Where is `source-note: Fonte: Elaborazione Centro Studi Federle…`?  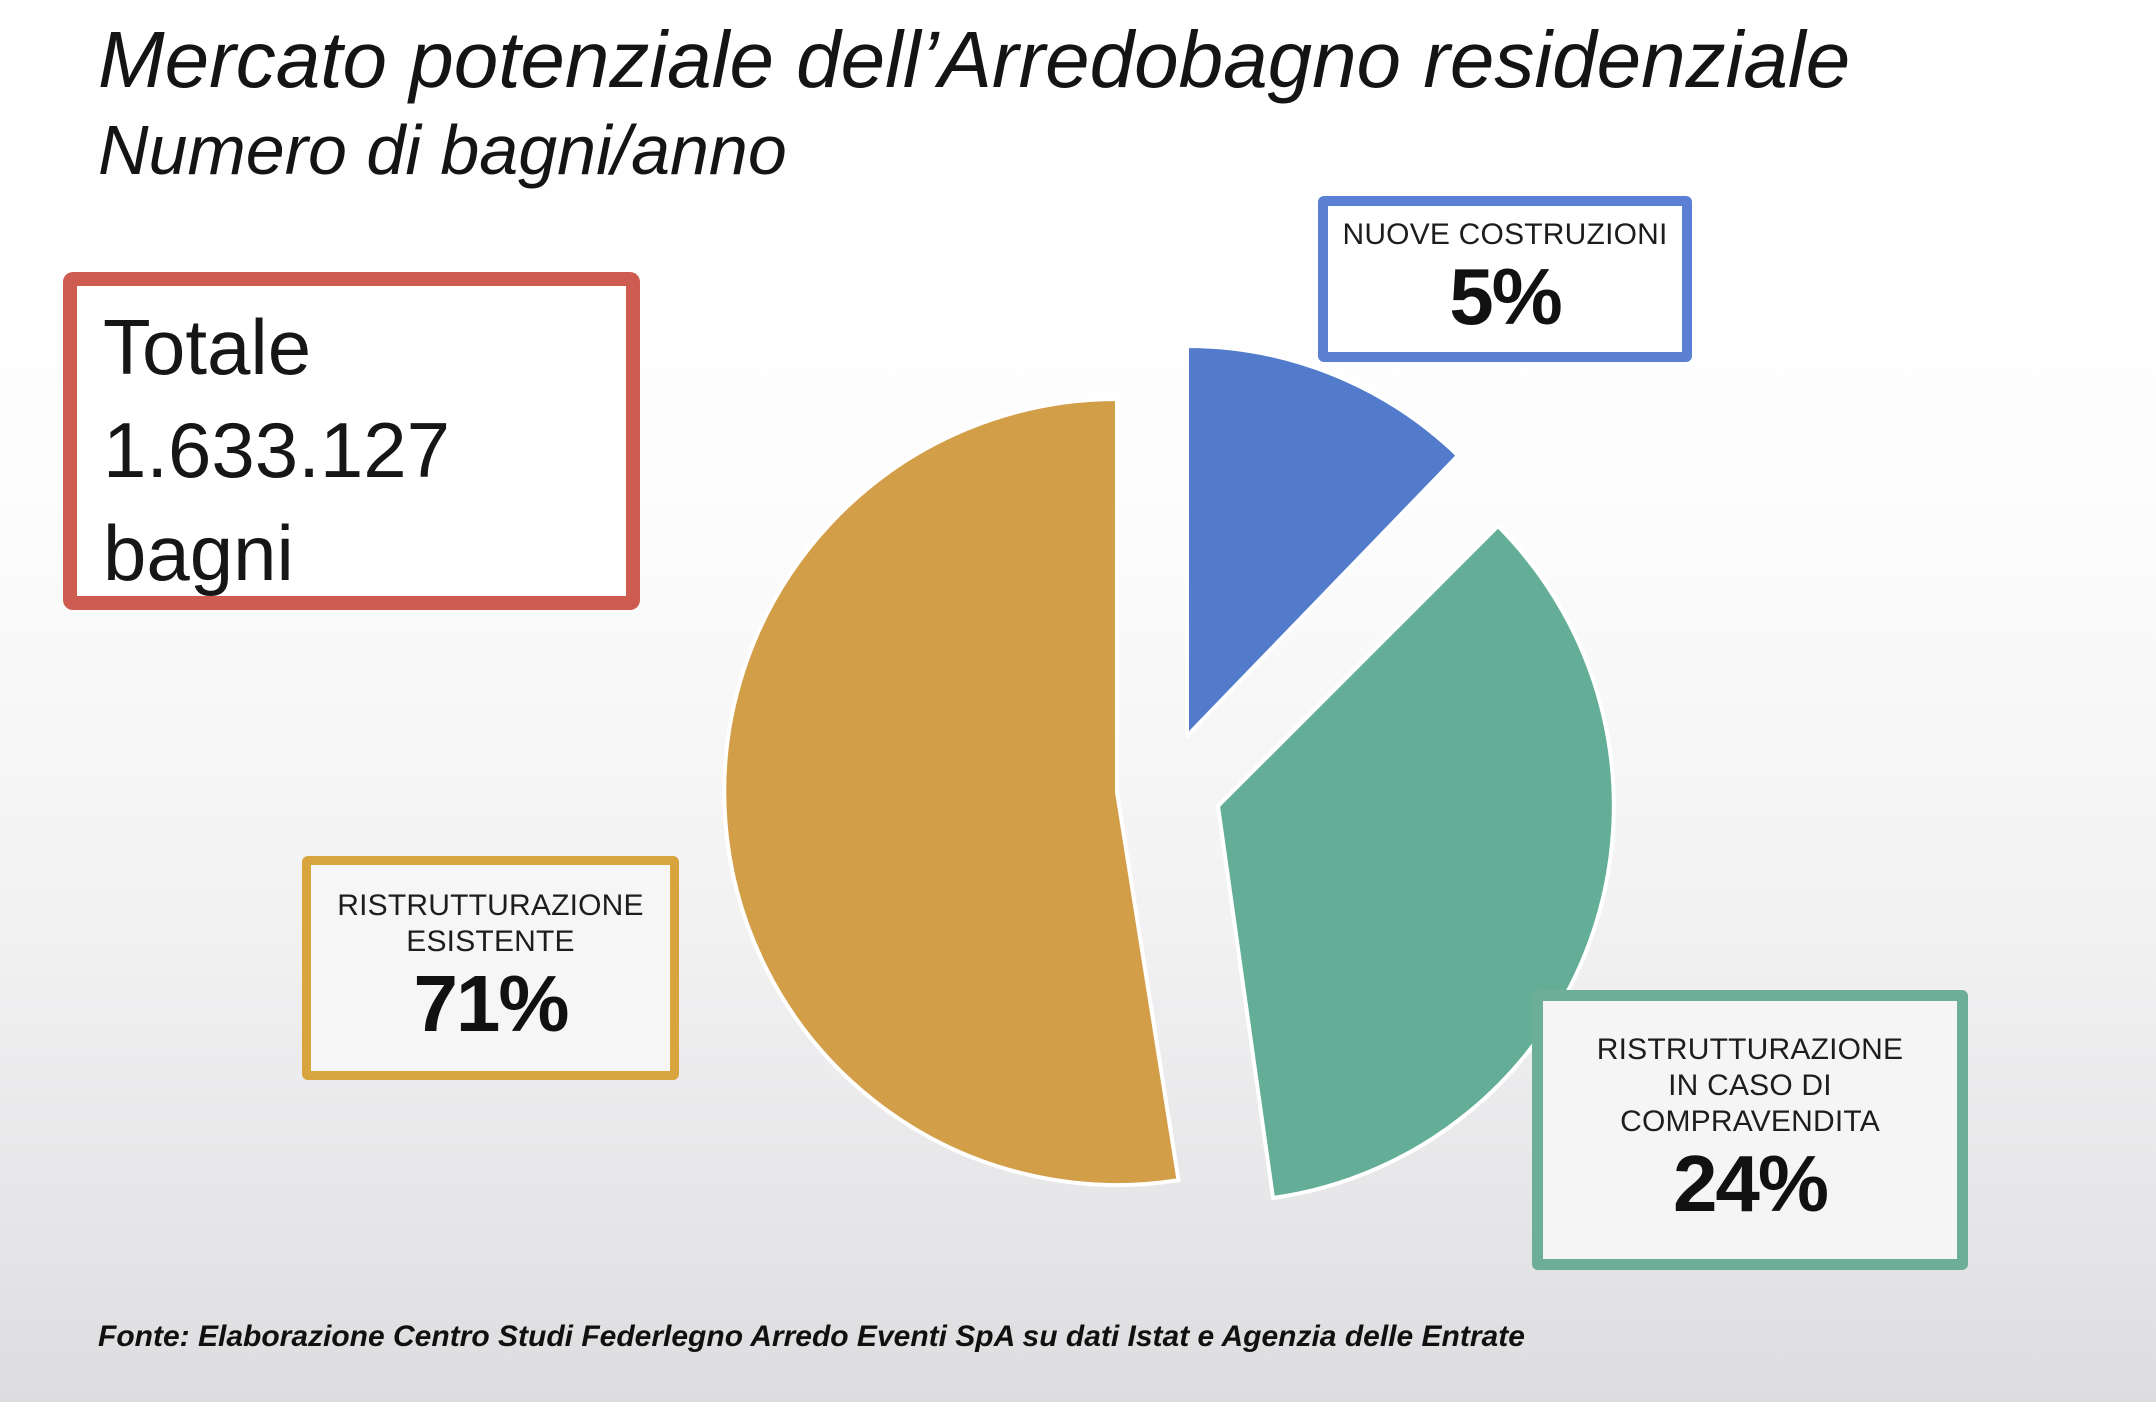 source-note: Fonte: Elaborazione Centro Studi Federle… is located at coordinates (811, 1336).